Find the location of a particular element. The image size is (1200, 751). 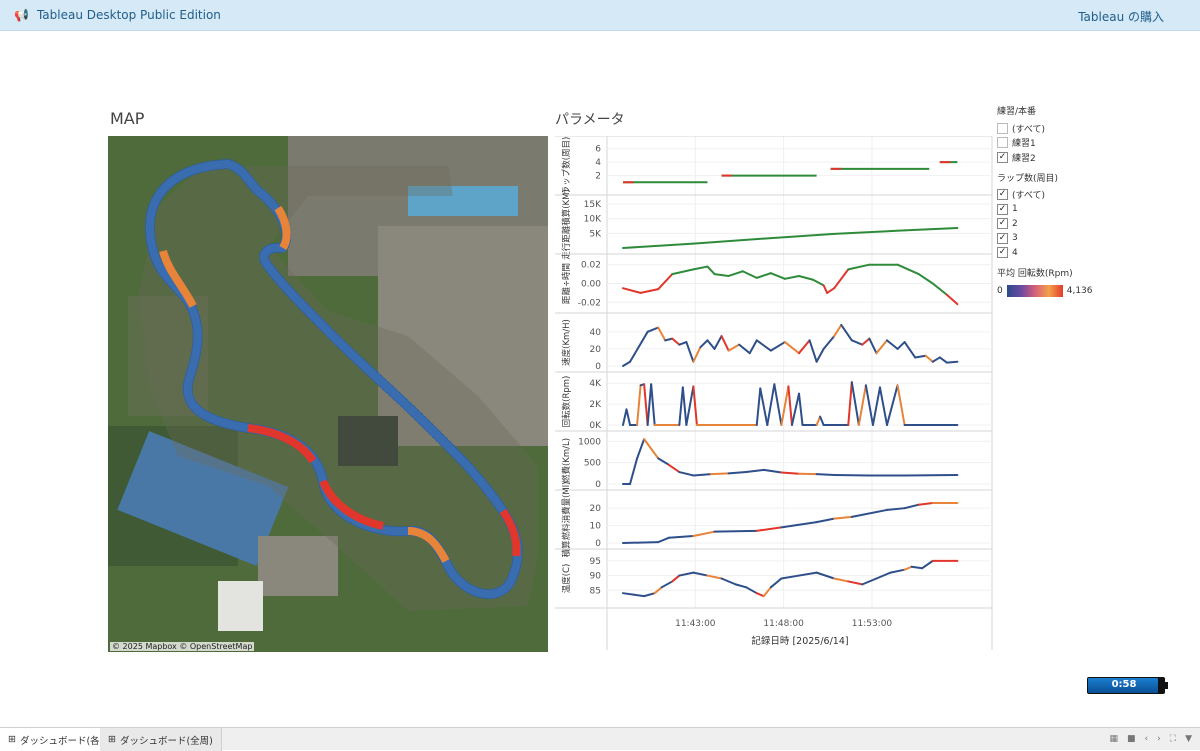

timer-label: 0:58 is located at coordinates (1124, 684).